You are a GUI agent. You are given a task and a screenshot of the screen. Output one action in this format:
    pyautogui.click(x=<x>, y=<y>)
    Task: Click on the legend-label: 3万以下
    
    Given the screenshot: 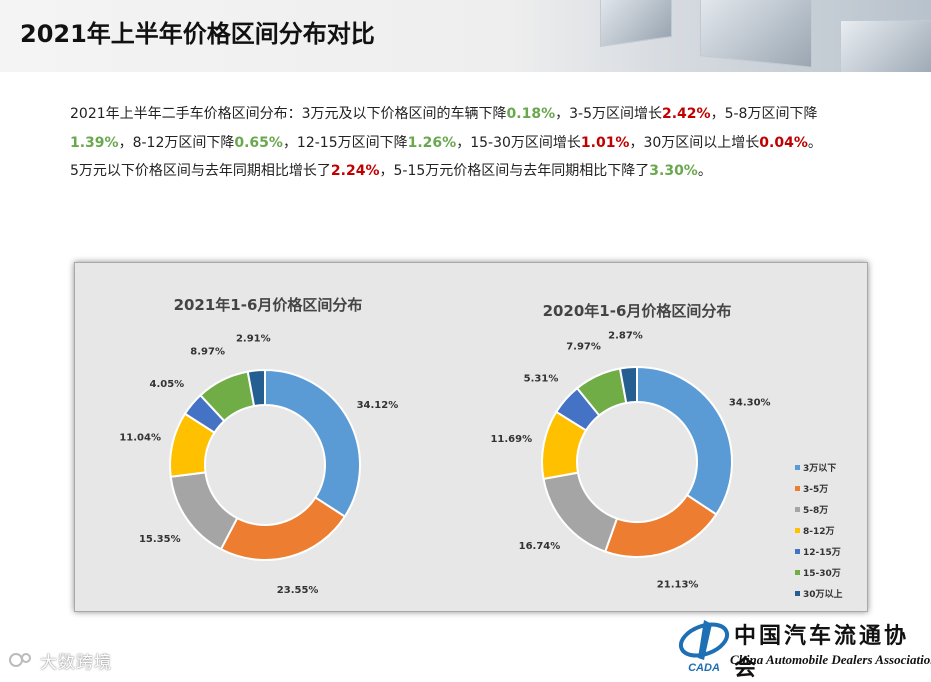 What is the action you would take?
    pyautogui.click(x=819, y=468)
    